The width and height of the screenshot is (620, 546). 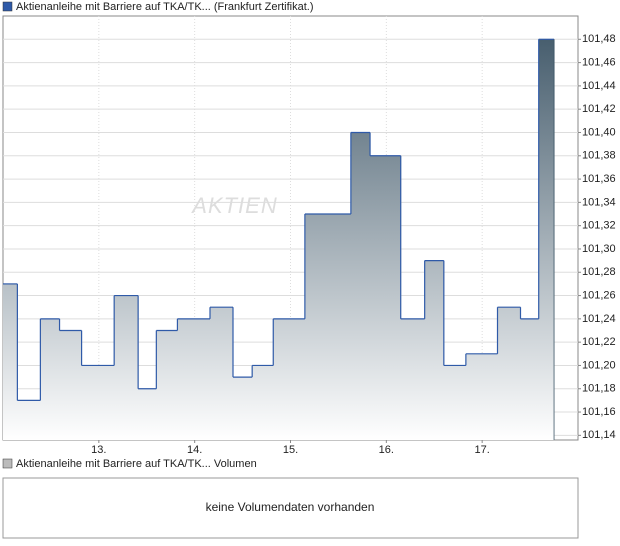 What do you see at coordinates (386, 450) in the screenshot?
I see `x-tick-label: 16.` at bounding box center [386, 450].